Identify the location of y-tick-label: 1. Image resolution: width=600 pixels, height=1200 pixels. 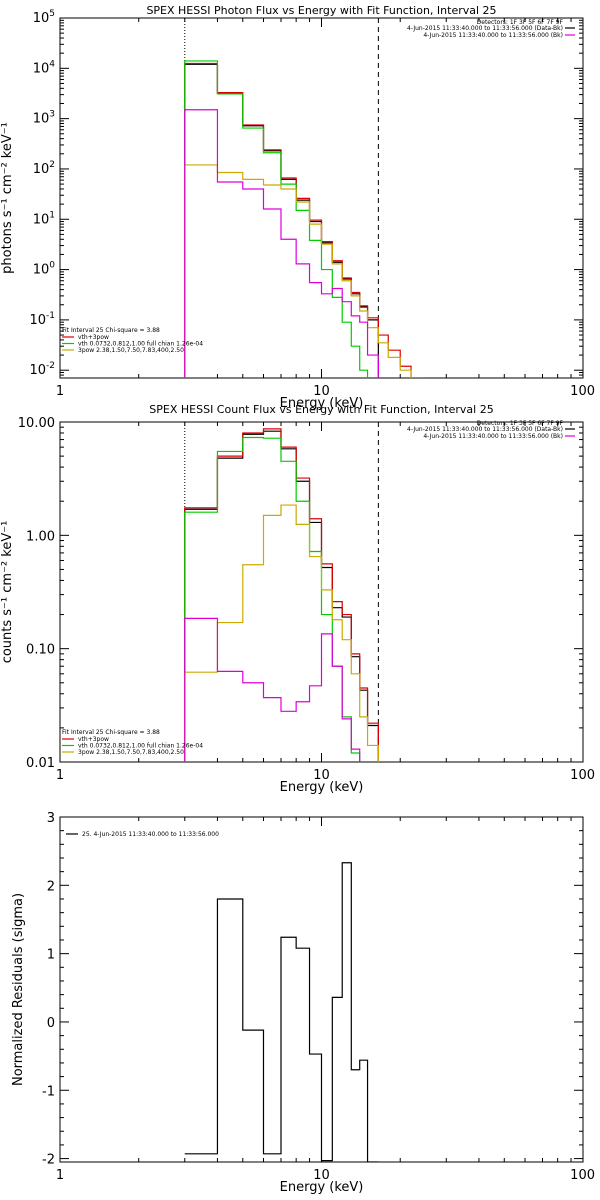
(51, 955).